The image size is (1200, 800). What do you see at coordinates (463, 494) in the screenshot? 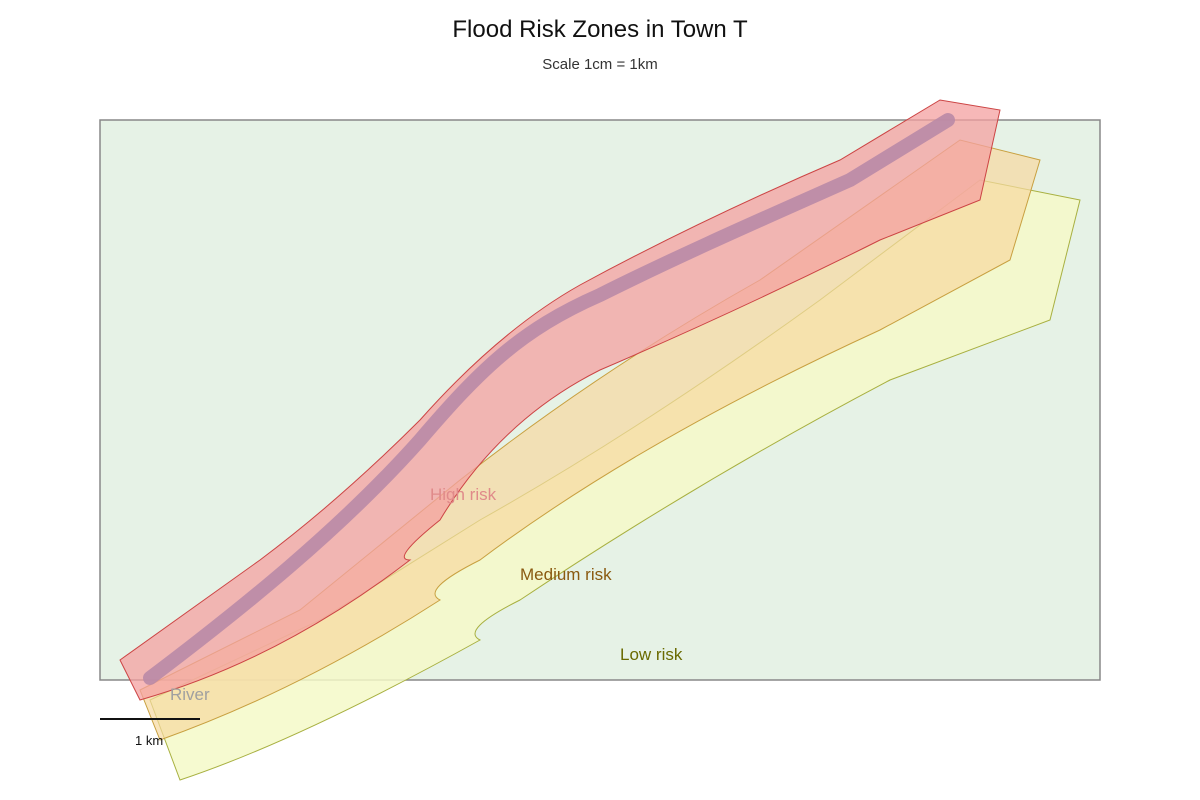
I see `high-risk-label: High risk` at bounding box center [463, 494].